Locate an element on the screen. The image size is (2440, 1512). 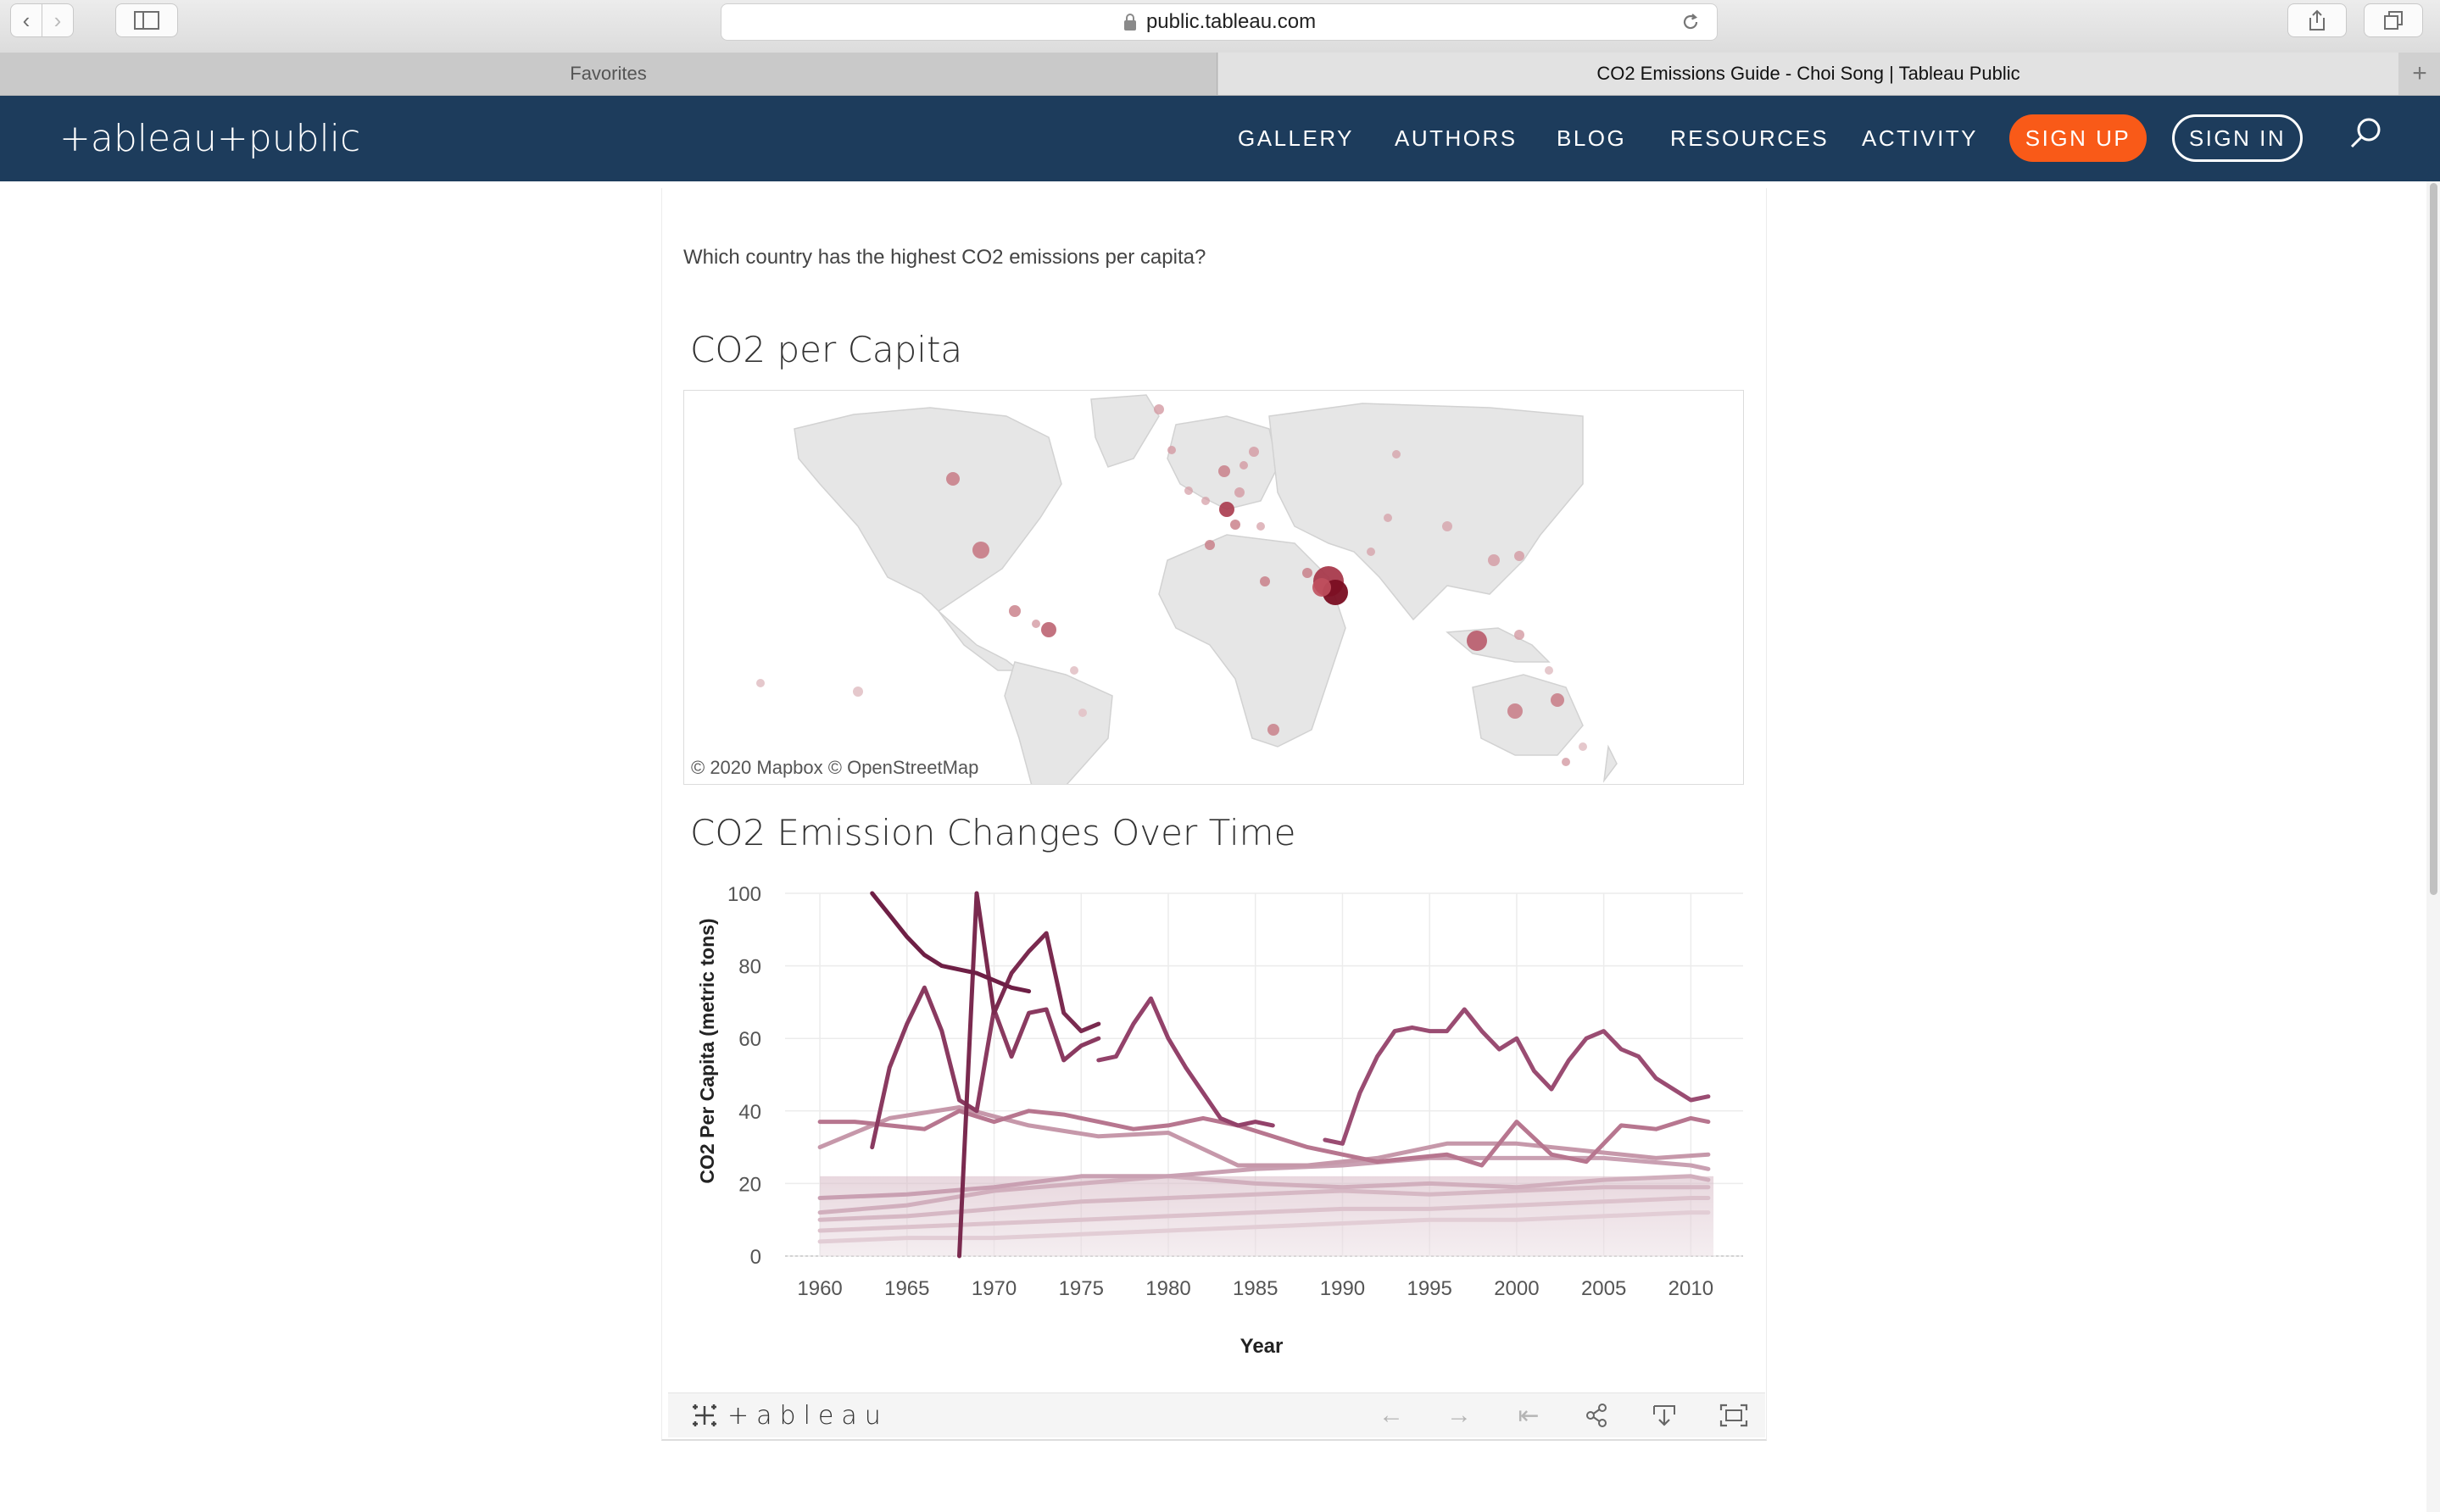
x-tick-label: 2000 is located at coordinates (1516, 1288).